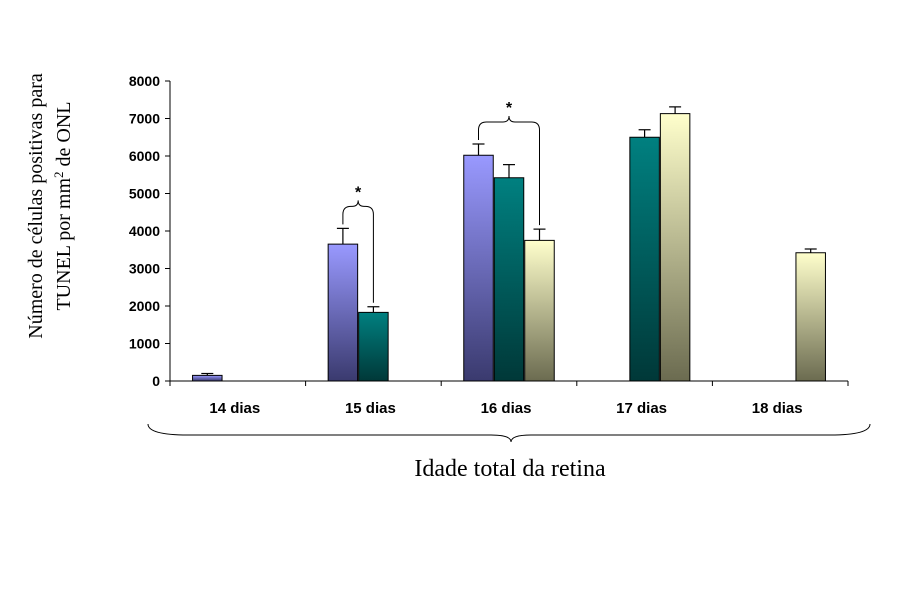 This screenshot has height=595, width=923. What do you see at coordinates (63, 205) in the screenshot?
I see `y-axis-label-line-2: TUNEL por mm2 de ONL` at bounding box center [63, 205].